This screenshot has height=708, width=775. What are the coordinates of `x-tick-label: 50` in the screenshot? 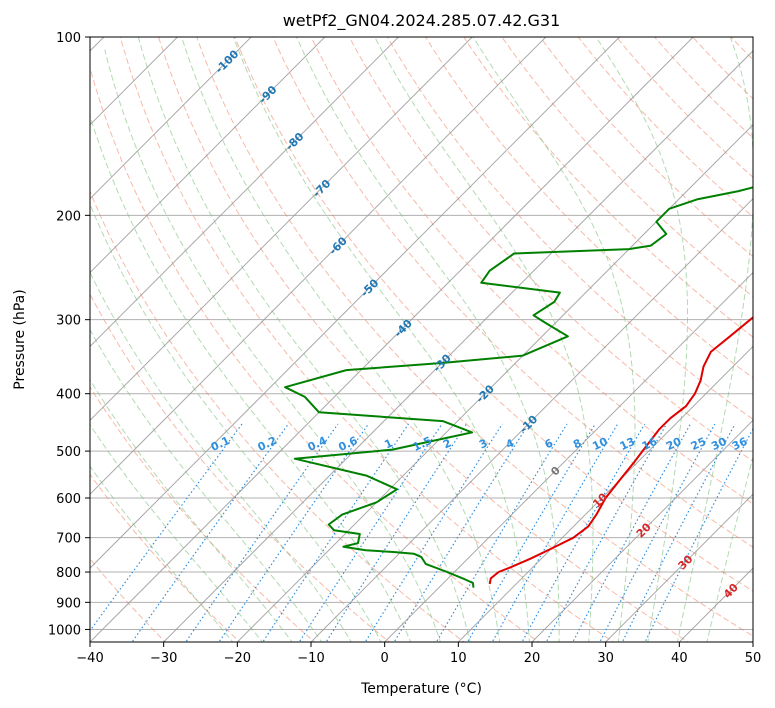 It's located at (753, 658).